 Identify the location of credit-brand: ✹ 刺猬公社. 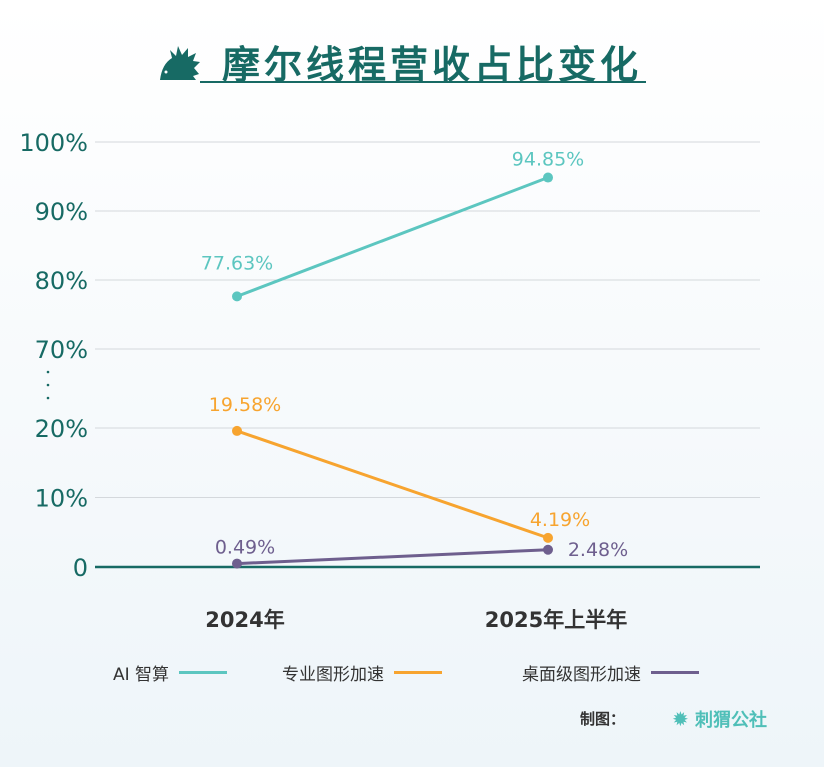
(720, 719).